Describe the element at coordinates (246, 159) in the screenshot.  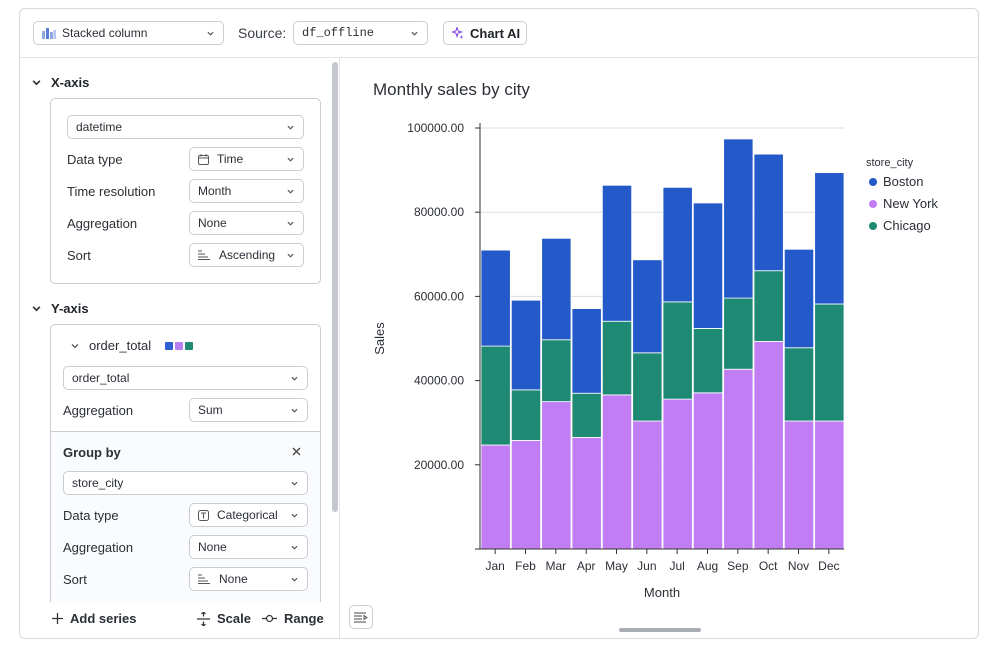
I see `x-data-type-select: Time` at that location.